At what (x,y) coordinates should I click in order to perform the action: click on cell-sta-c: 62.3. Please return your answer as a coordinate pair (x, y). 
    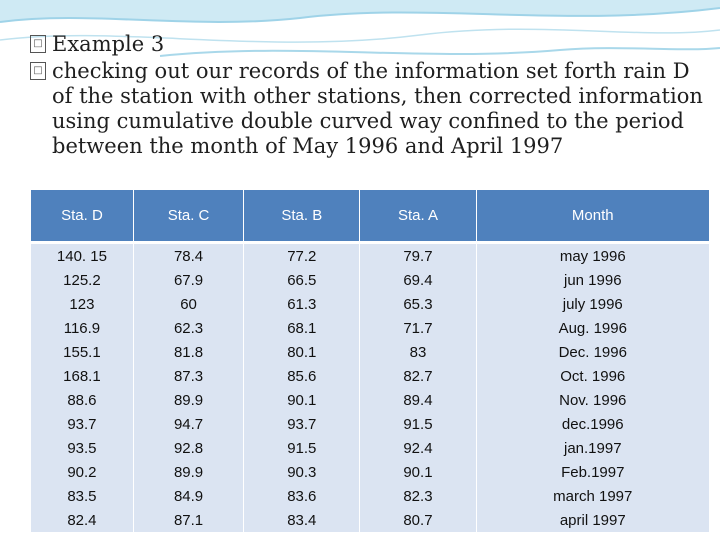
    Looking at the image, I should click on (188, 328).